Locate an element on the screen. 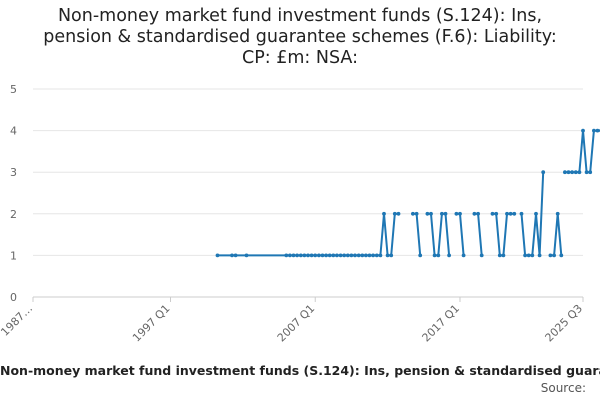 The height and width of the screenshot is (400, 600). x-tick-label: 2025 Q3 is located at coordinates (564, 323).